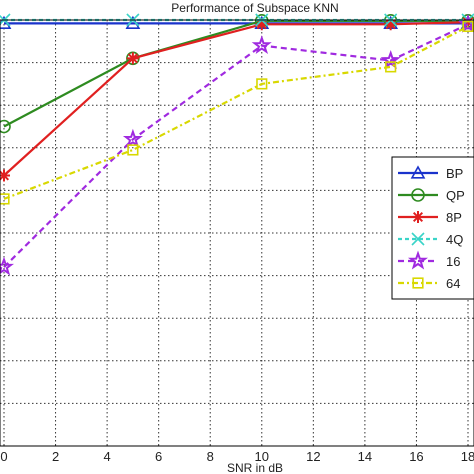  What do you see at coordinates (255, 467) in the screenshot?
I see `x-axis-label: SNR in dB` at bounding box center [255, 467].